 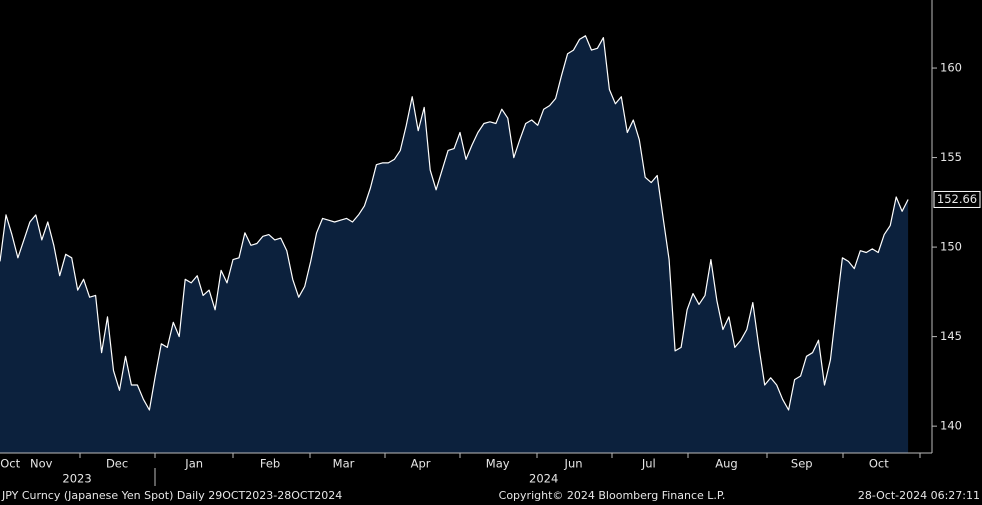 I want to click on y-tick-label: 160, so click(x=951, y=68).